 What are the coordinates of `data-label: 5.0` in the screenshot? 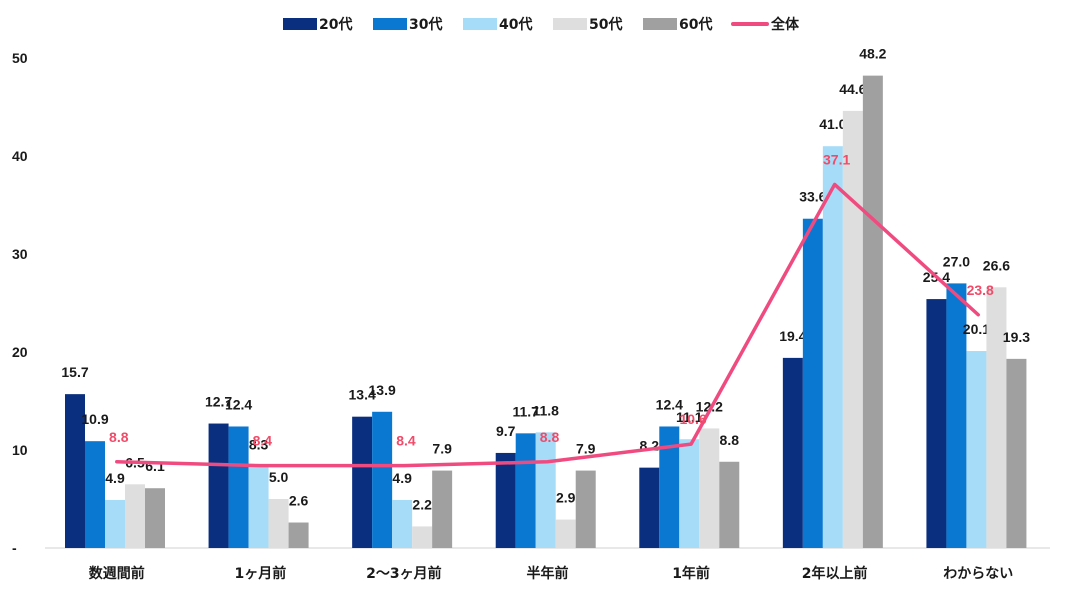 It's located at (279, 477).